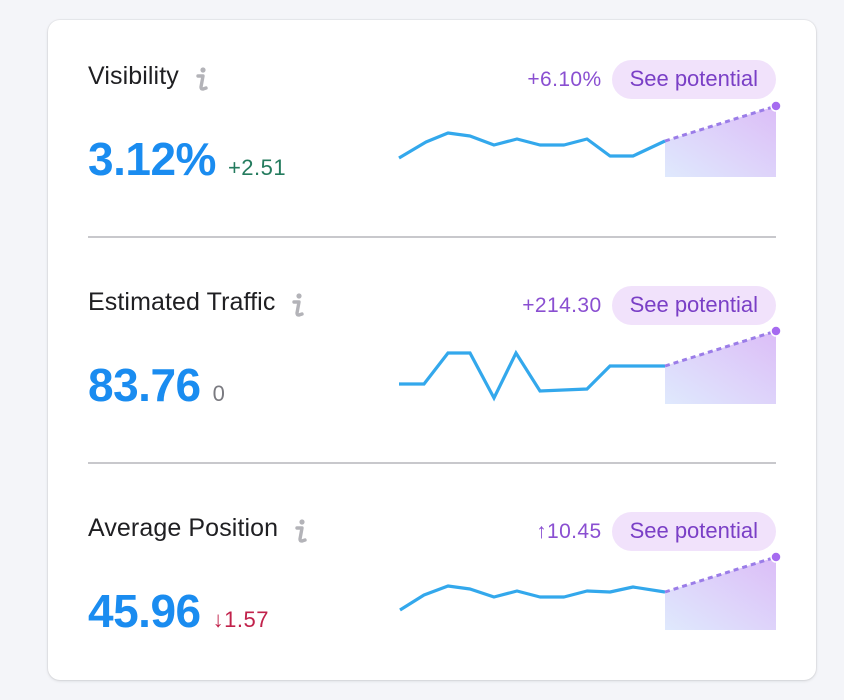 This screenshot has width=844, height=700. Describe the element at coordinates (240, 619) in the screenshot. I see `metric-delta: ↓1.57` at that location.